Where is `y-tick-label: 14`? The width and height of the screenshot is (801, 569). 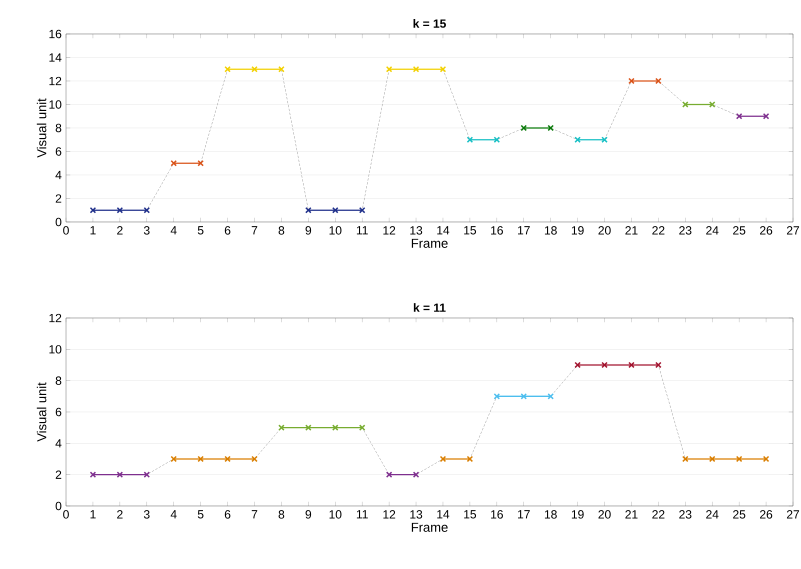
y-tick-label: 14 is located at coordinates (55, 57).